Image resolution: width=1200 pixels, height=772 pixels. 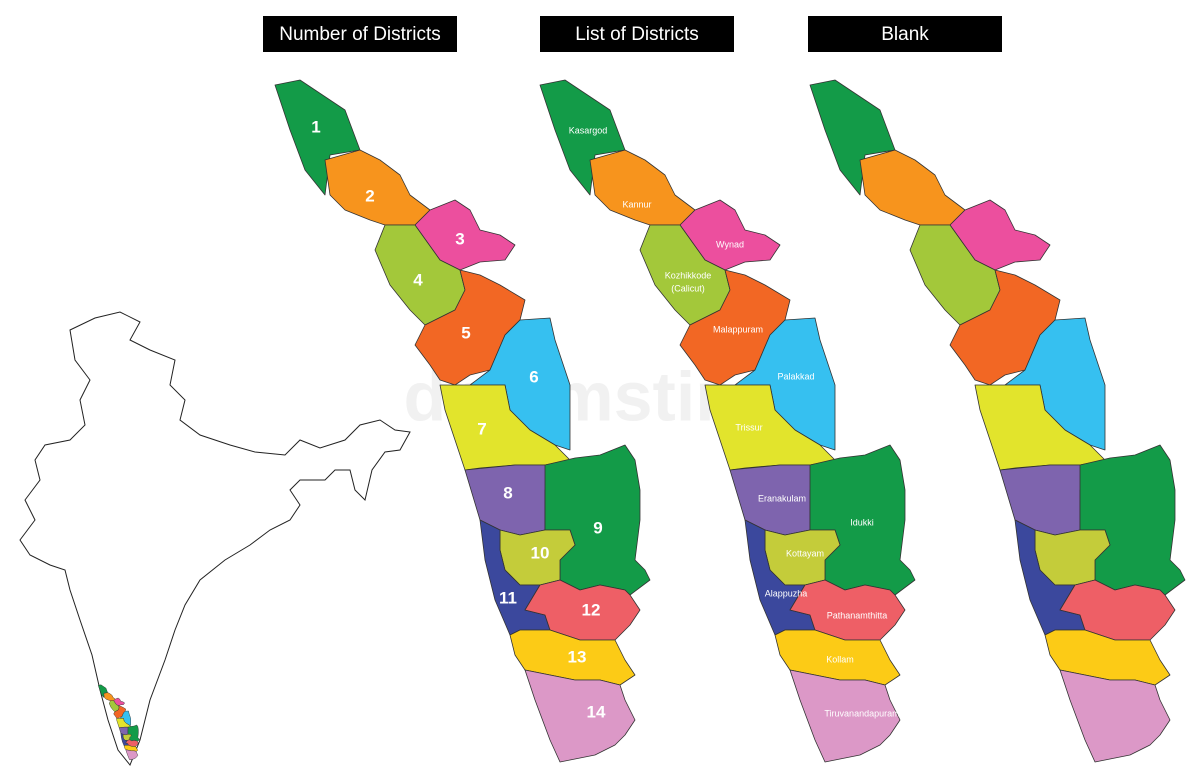 I want to click on district-number: 5, so click(x=465, y=332).